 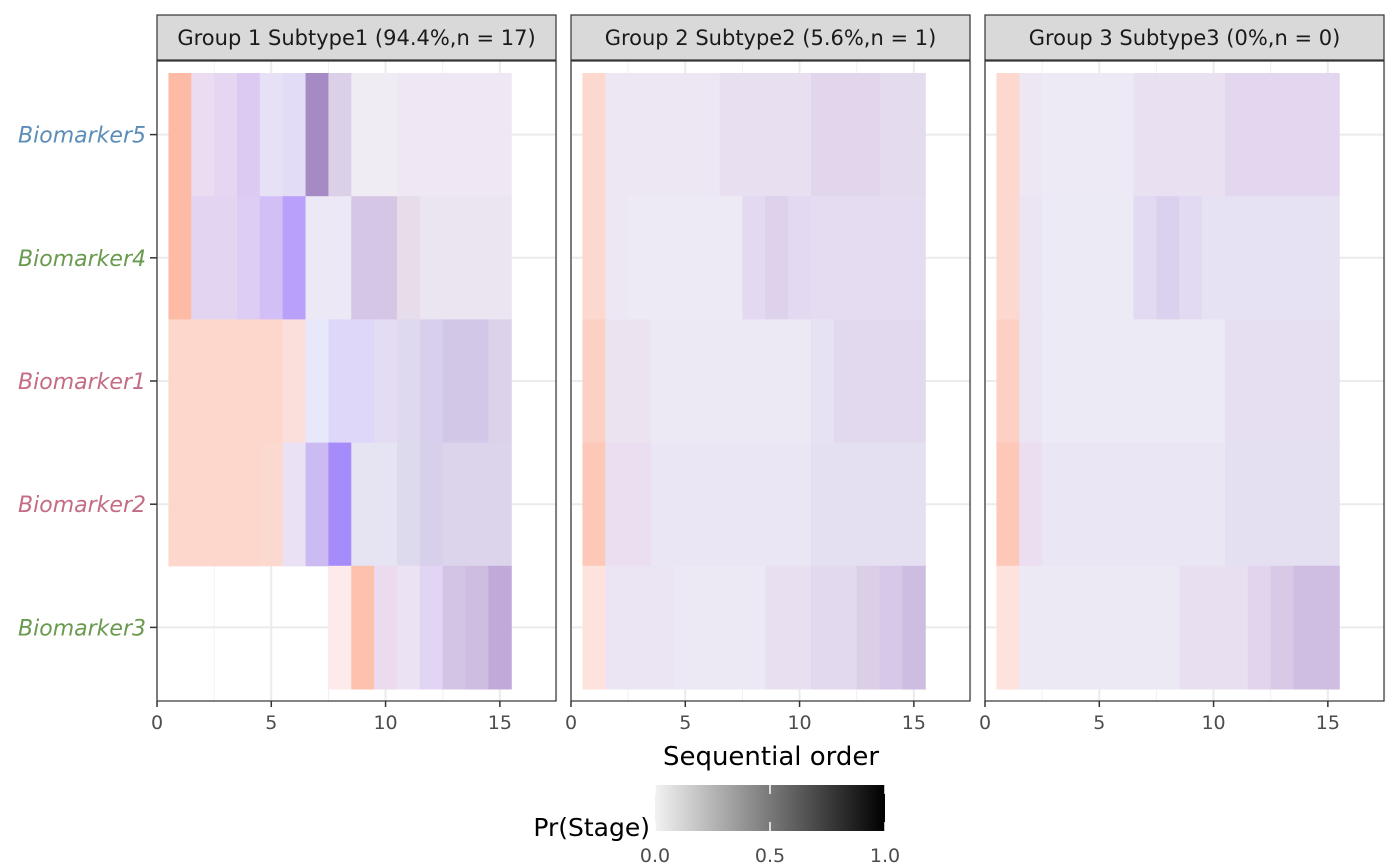 I want to click on facet-title: Group 1 Subtype1 (94.4%,n = 17), so click(x=356, y=38).